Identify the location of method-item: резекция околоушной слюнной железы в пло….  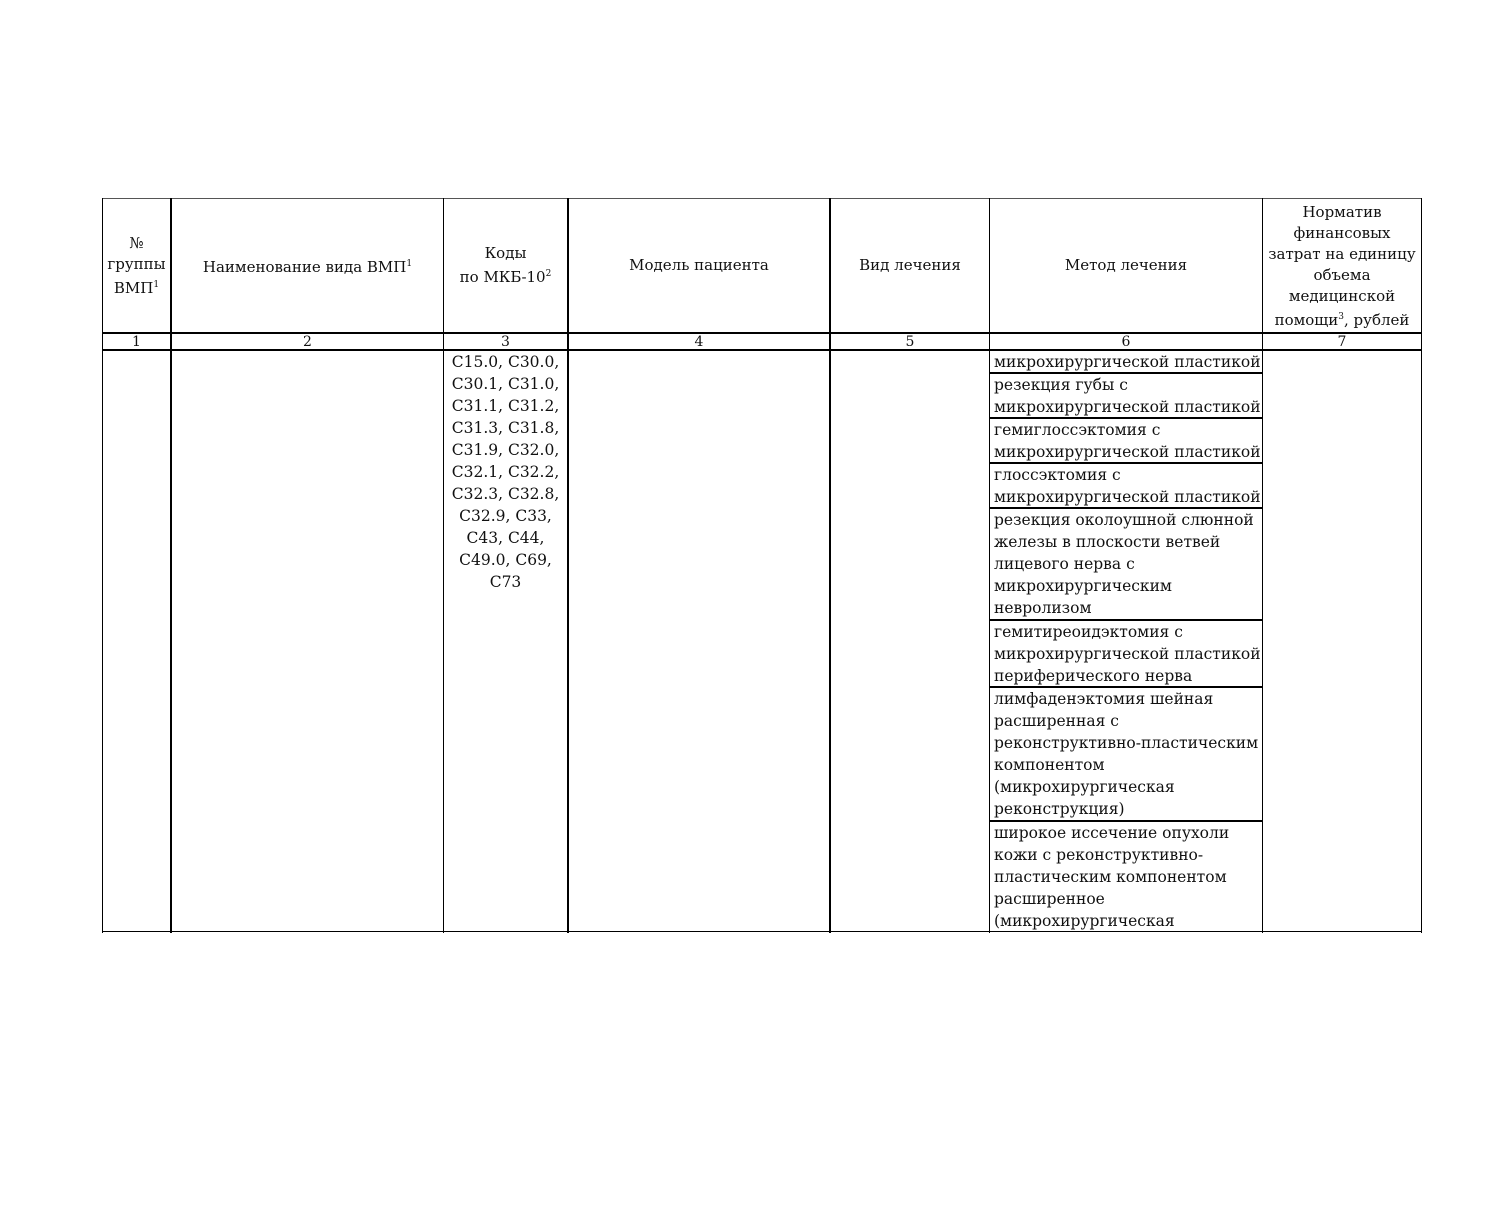
(1126, 565).